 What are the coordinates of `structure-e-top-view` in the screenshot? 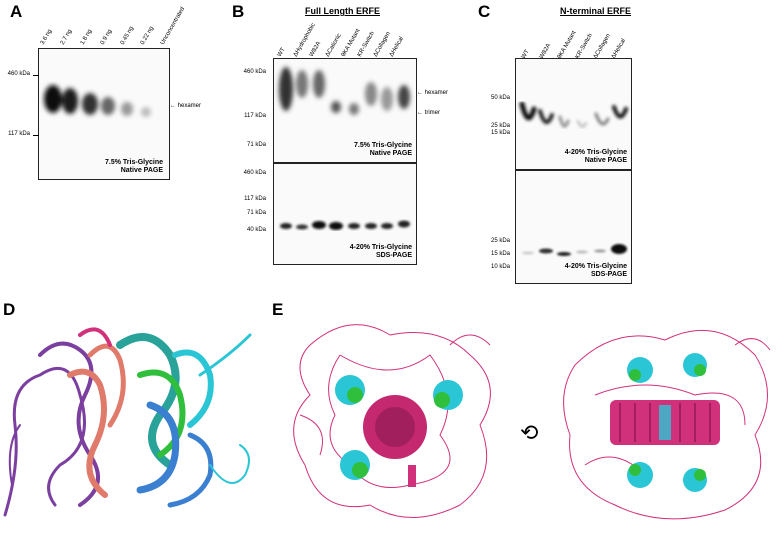 It's located at (392, 421).